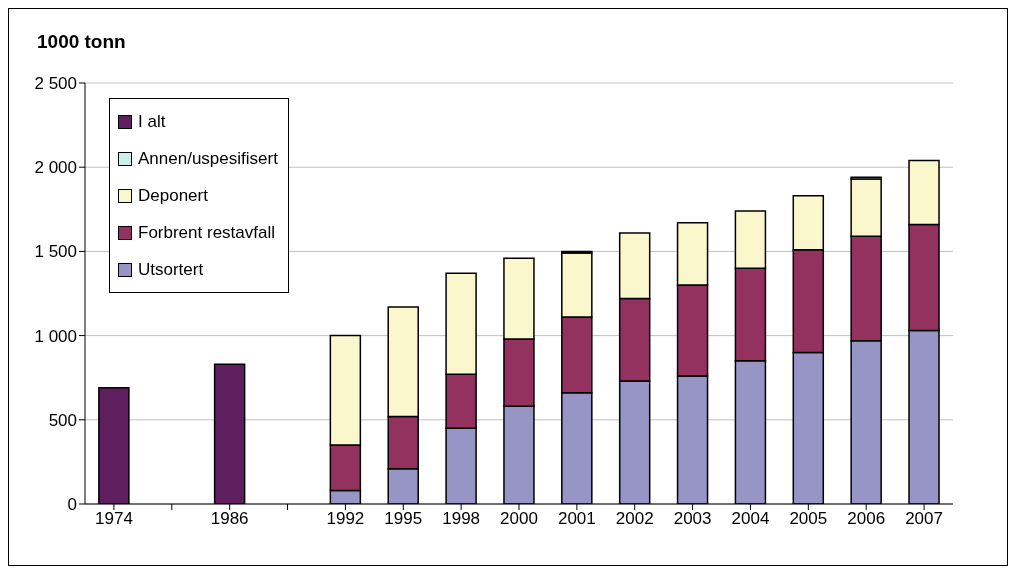  What do you see at coordinates (62, 420) in the screenshot?
I see `y-tick-label: 500` at bounding box center [62, 420].